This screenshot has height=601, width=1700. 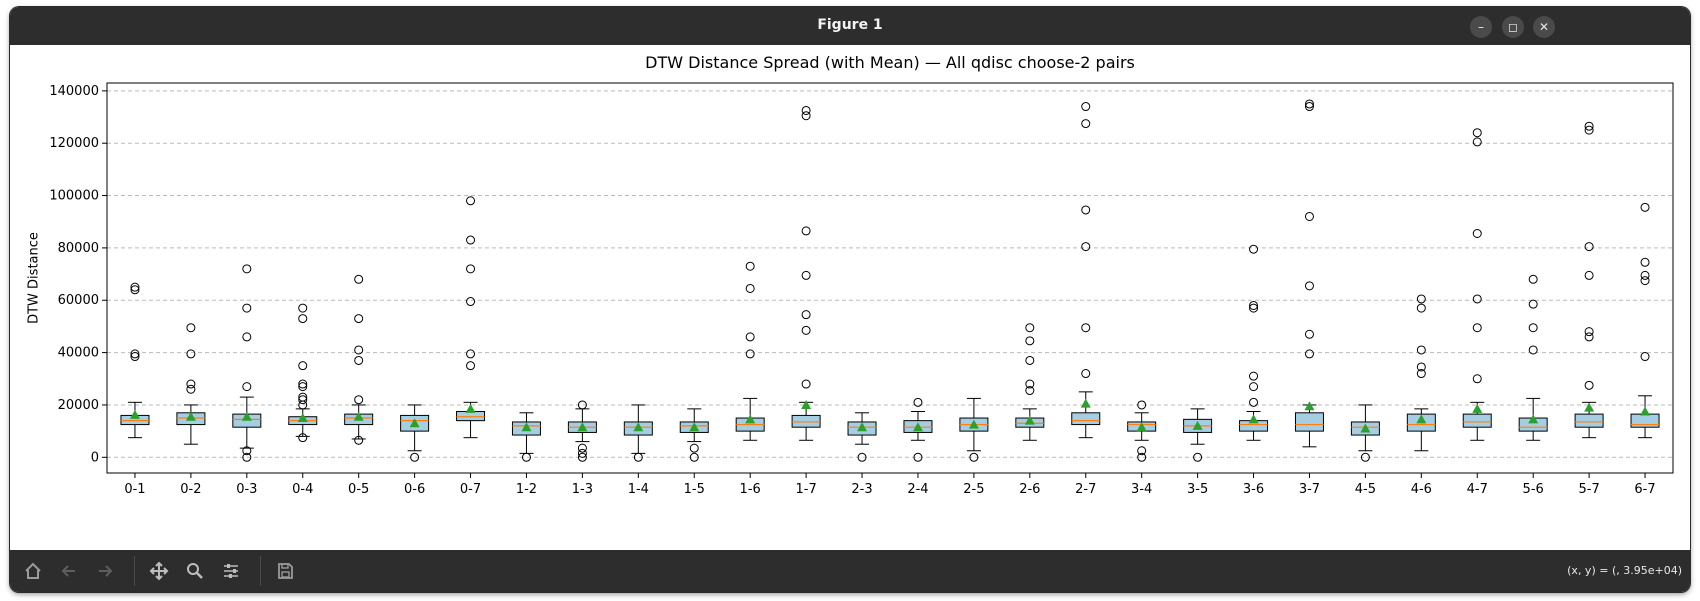 I want to click on forward-button, so click(x=105, y=571).